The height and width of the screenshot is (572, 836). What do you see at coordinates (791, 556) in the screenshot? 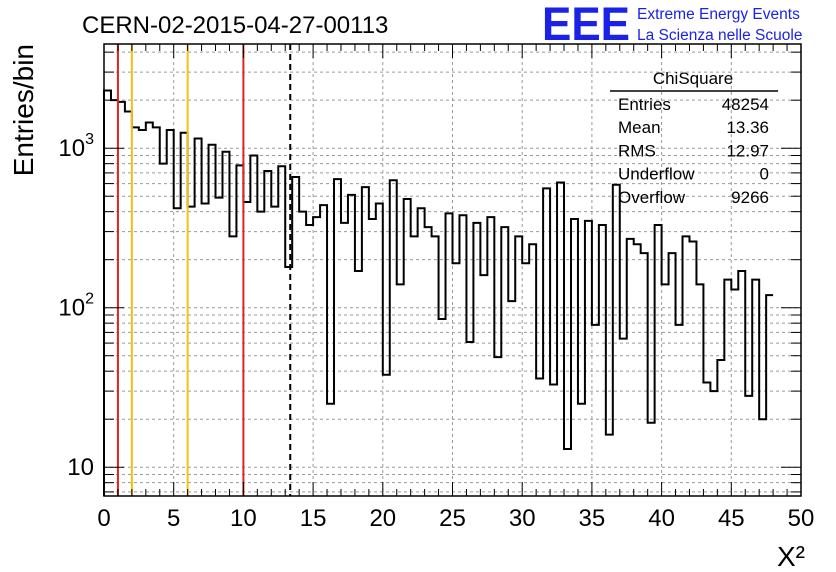
I see `x-axis-label: X²` at bounding box center [791, 556].